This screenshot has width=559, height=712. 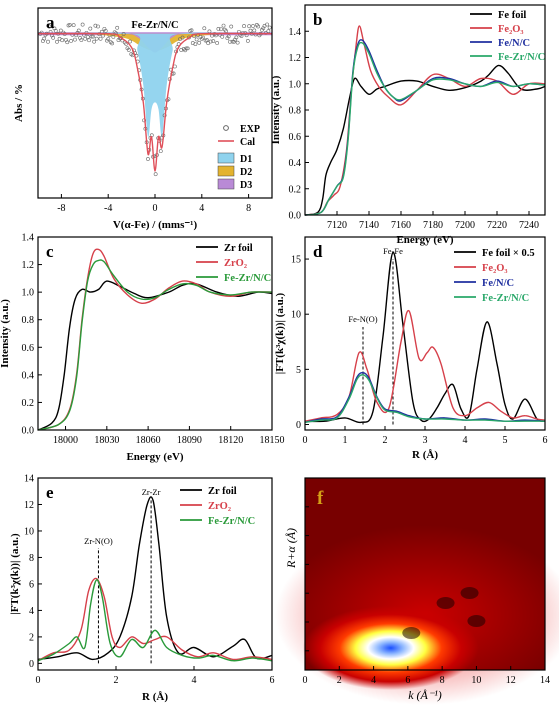 What do you see at coordinates (512, 15) in the screenshot?
I see `legend-entry-fe-foil: Fe foil` at bounding box center [512, 15].